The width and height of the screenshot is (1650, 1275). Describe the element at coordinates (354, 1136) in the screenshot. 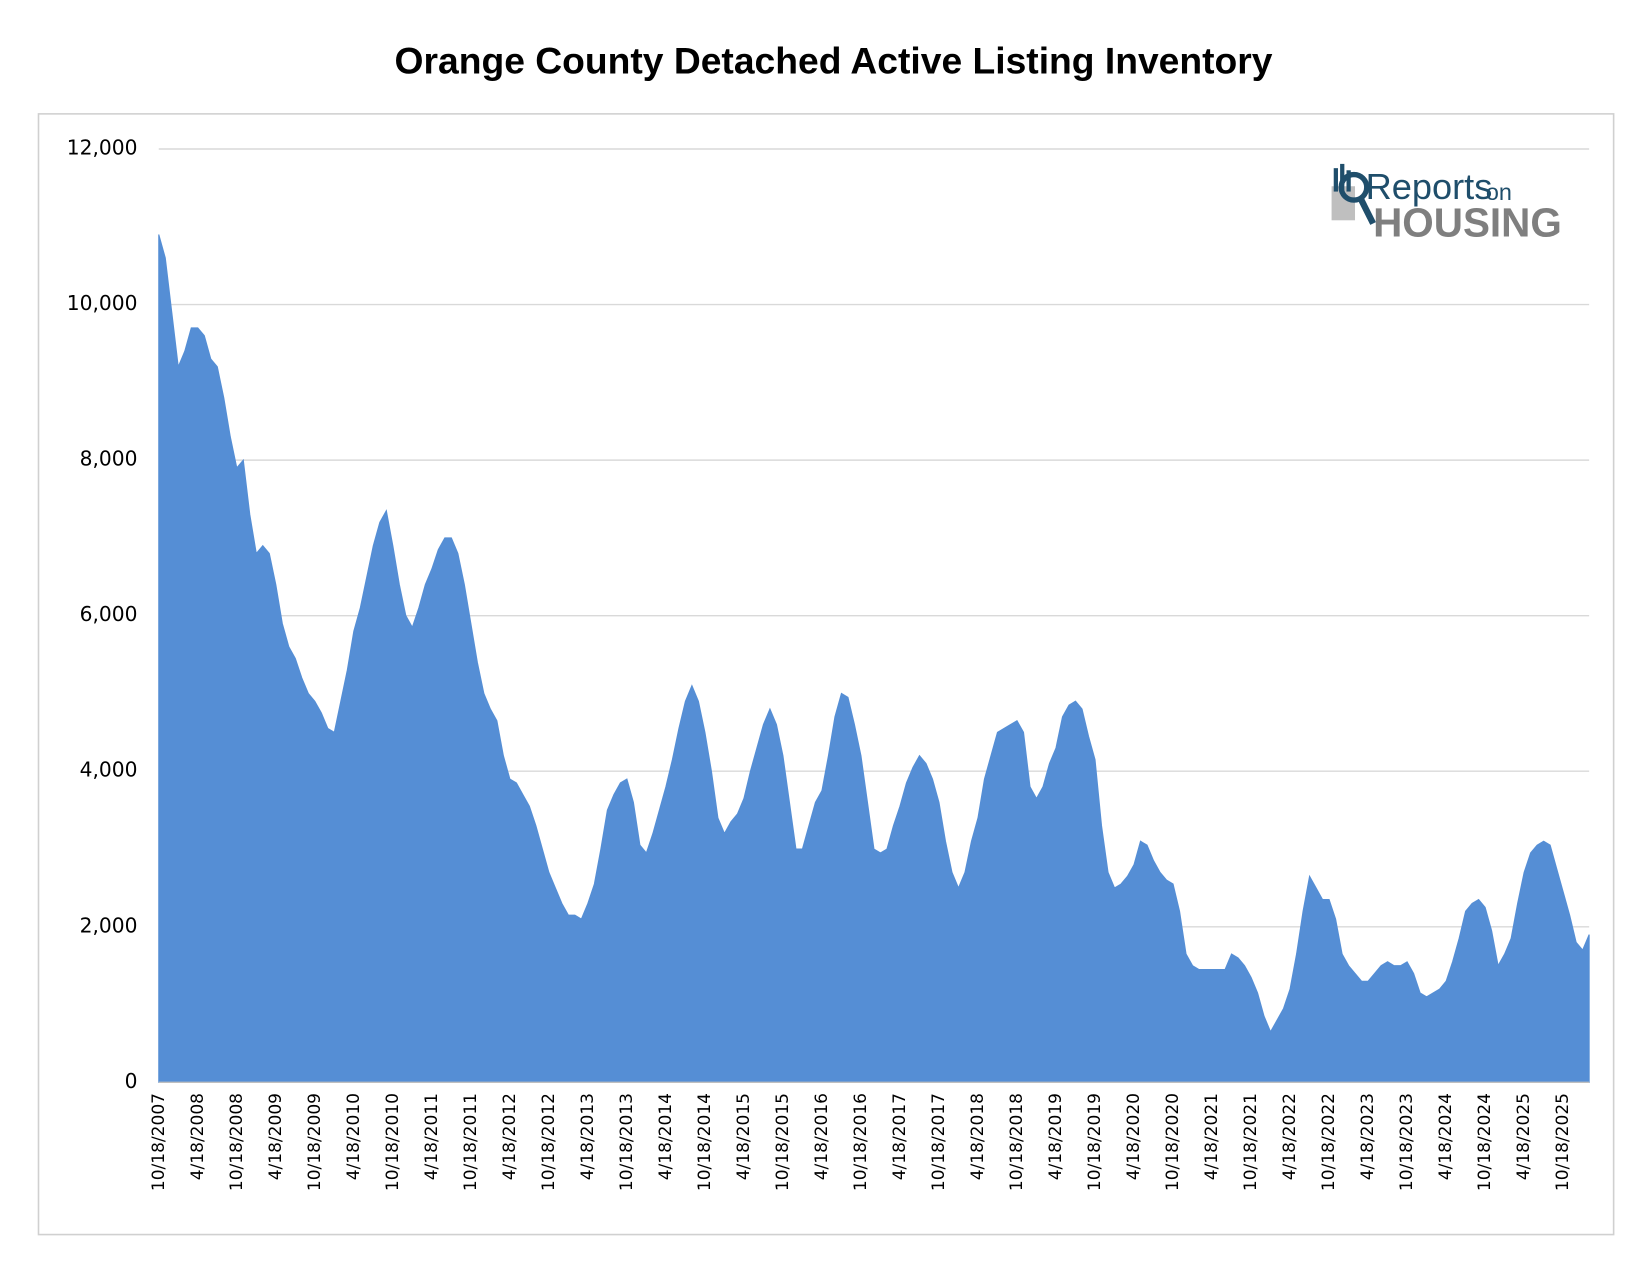

I see `x-tick-label: 4/18/2010` at that location.